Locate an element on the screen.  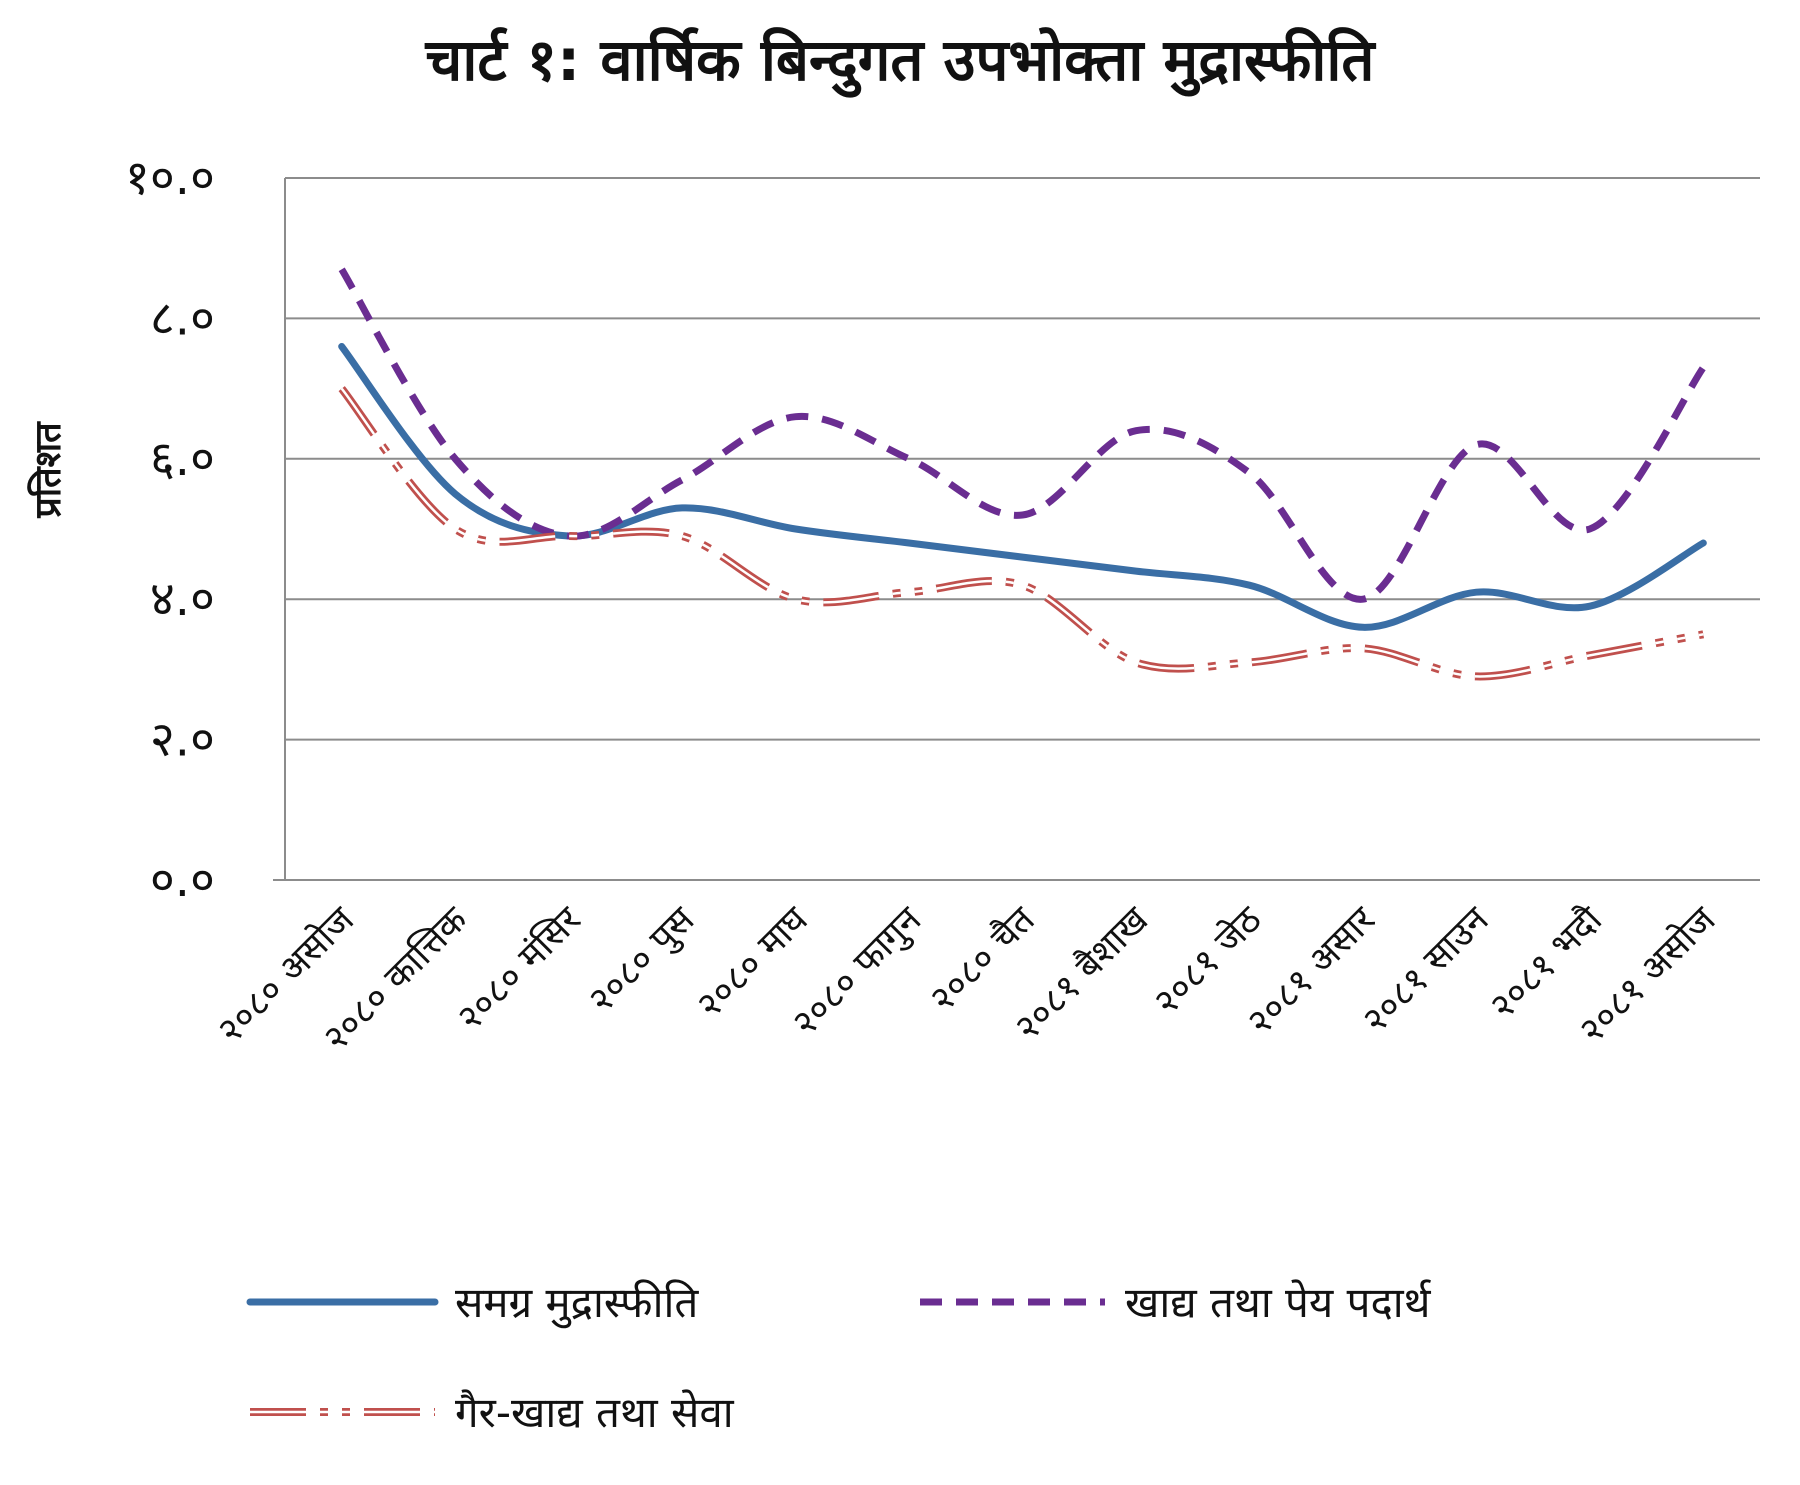
legend-label-food: खाद्य तथा पेय पदार्थ is located at coordinates (1278, 1302).